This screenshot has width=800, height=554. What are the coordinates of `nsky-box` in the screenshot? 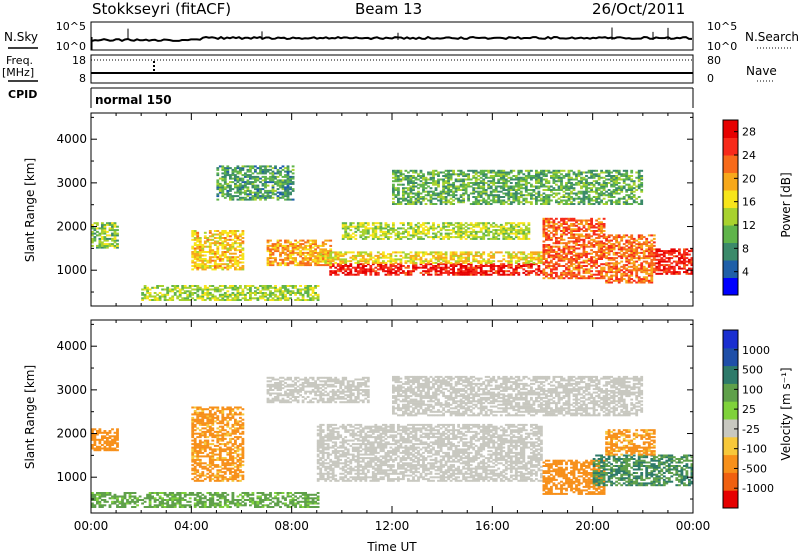 It's located at (392, 36).